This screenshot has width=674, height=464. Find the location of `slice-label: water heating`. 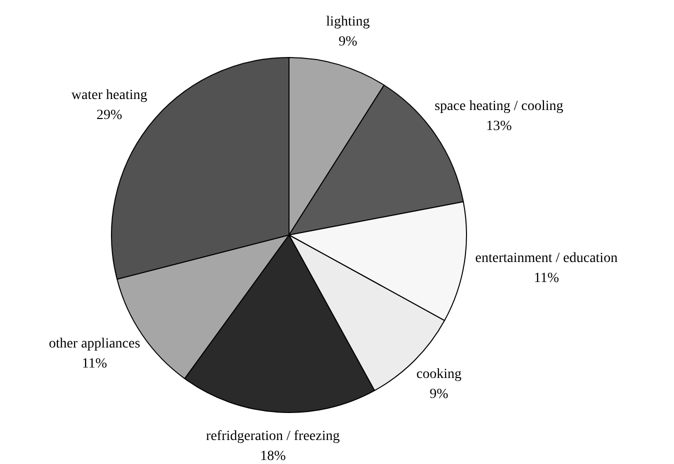

slice-label: water heating is located at coordinates (109, 96).